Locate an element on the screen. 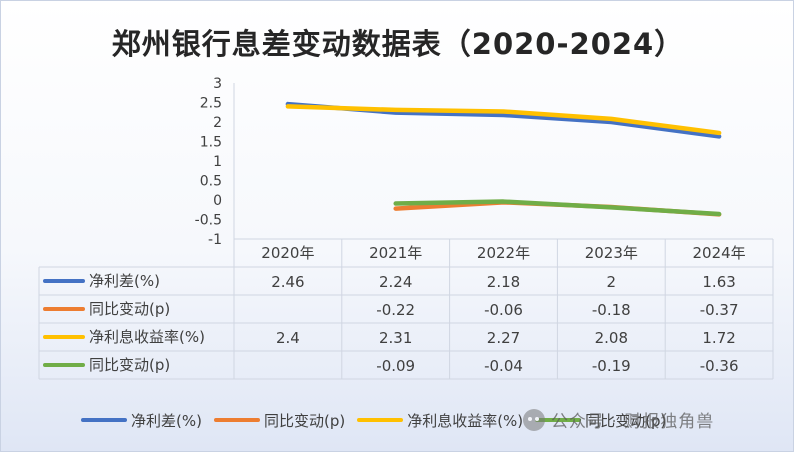 The image size is (794, 453). x-category-label: 2023年 is located at coordinates (611, 253).